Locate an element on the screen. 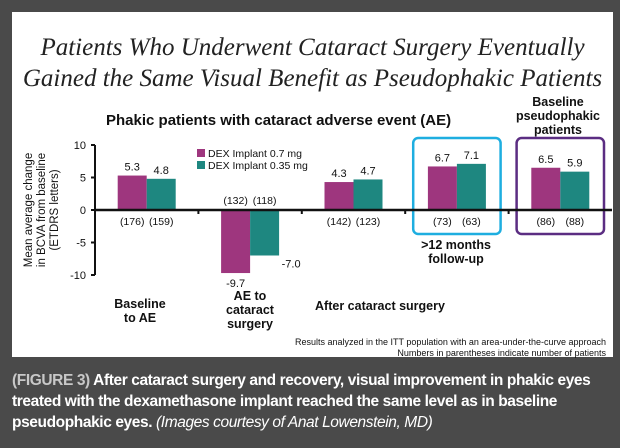 The height and width of the screenshot is (448, 620). n-label: (176) is located at coordinates (132, 222).